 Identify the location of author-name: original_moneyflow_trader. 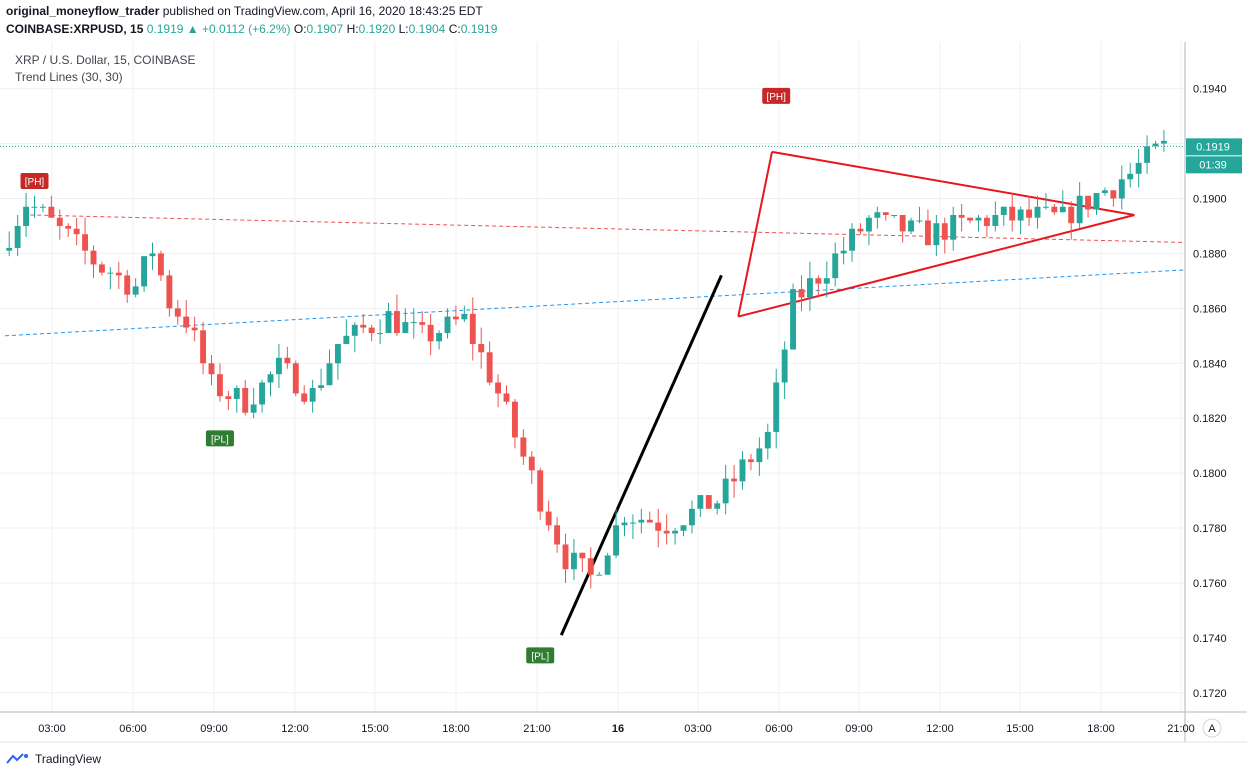
(83, 11).